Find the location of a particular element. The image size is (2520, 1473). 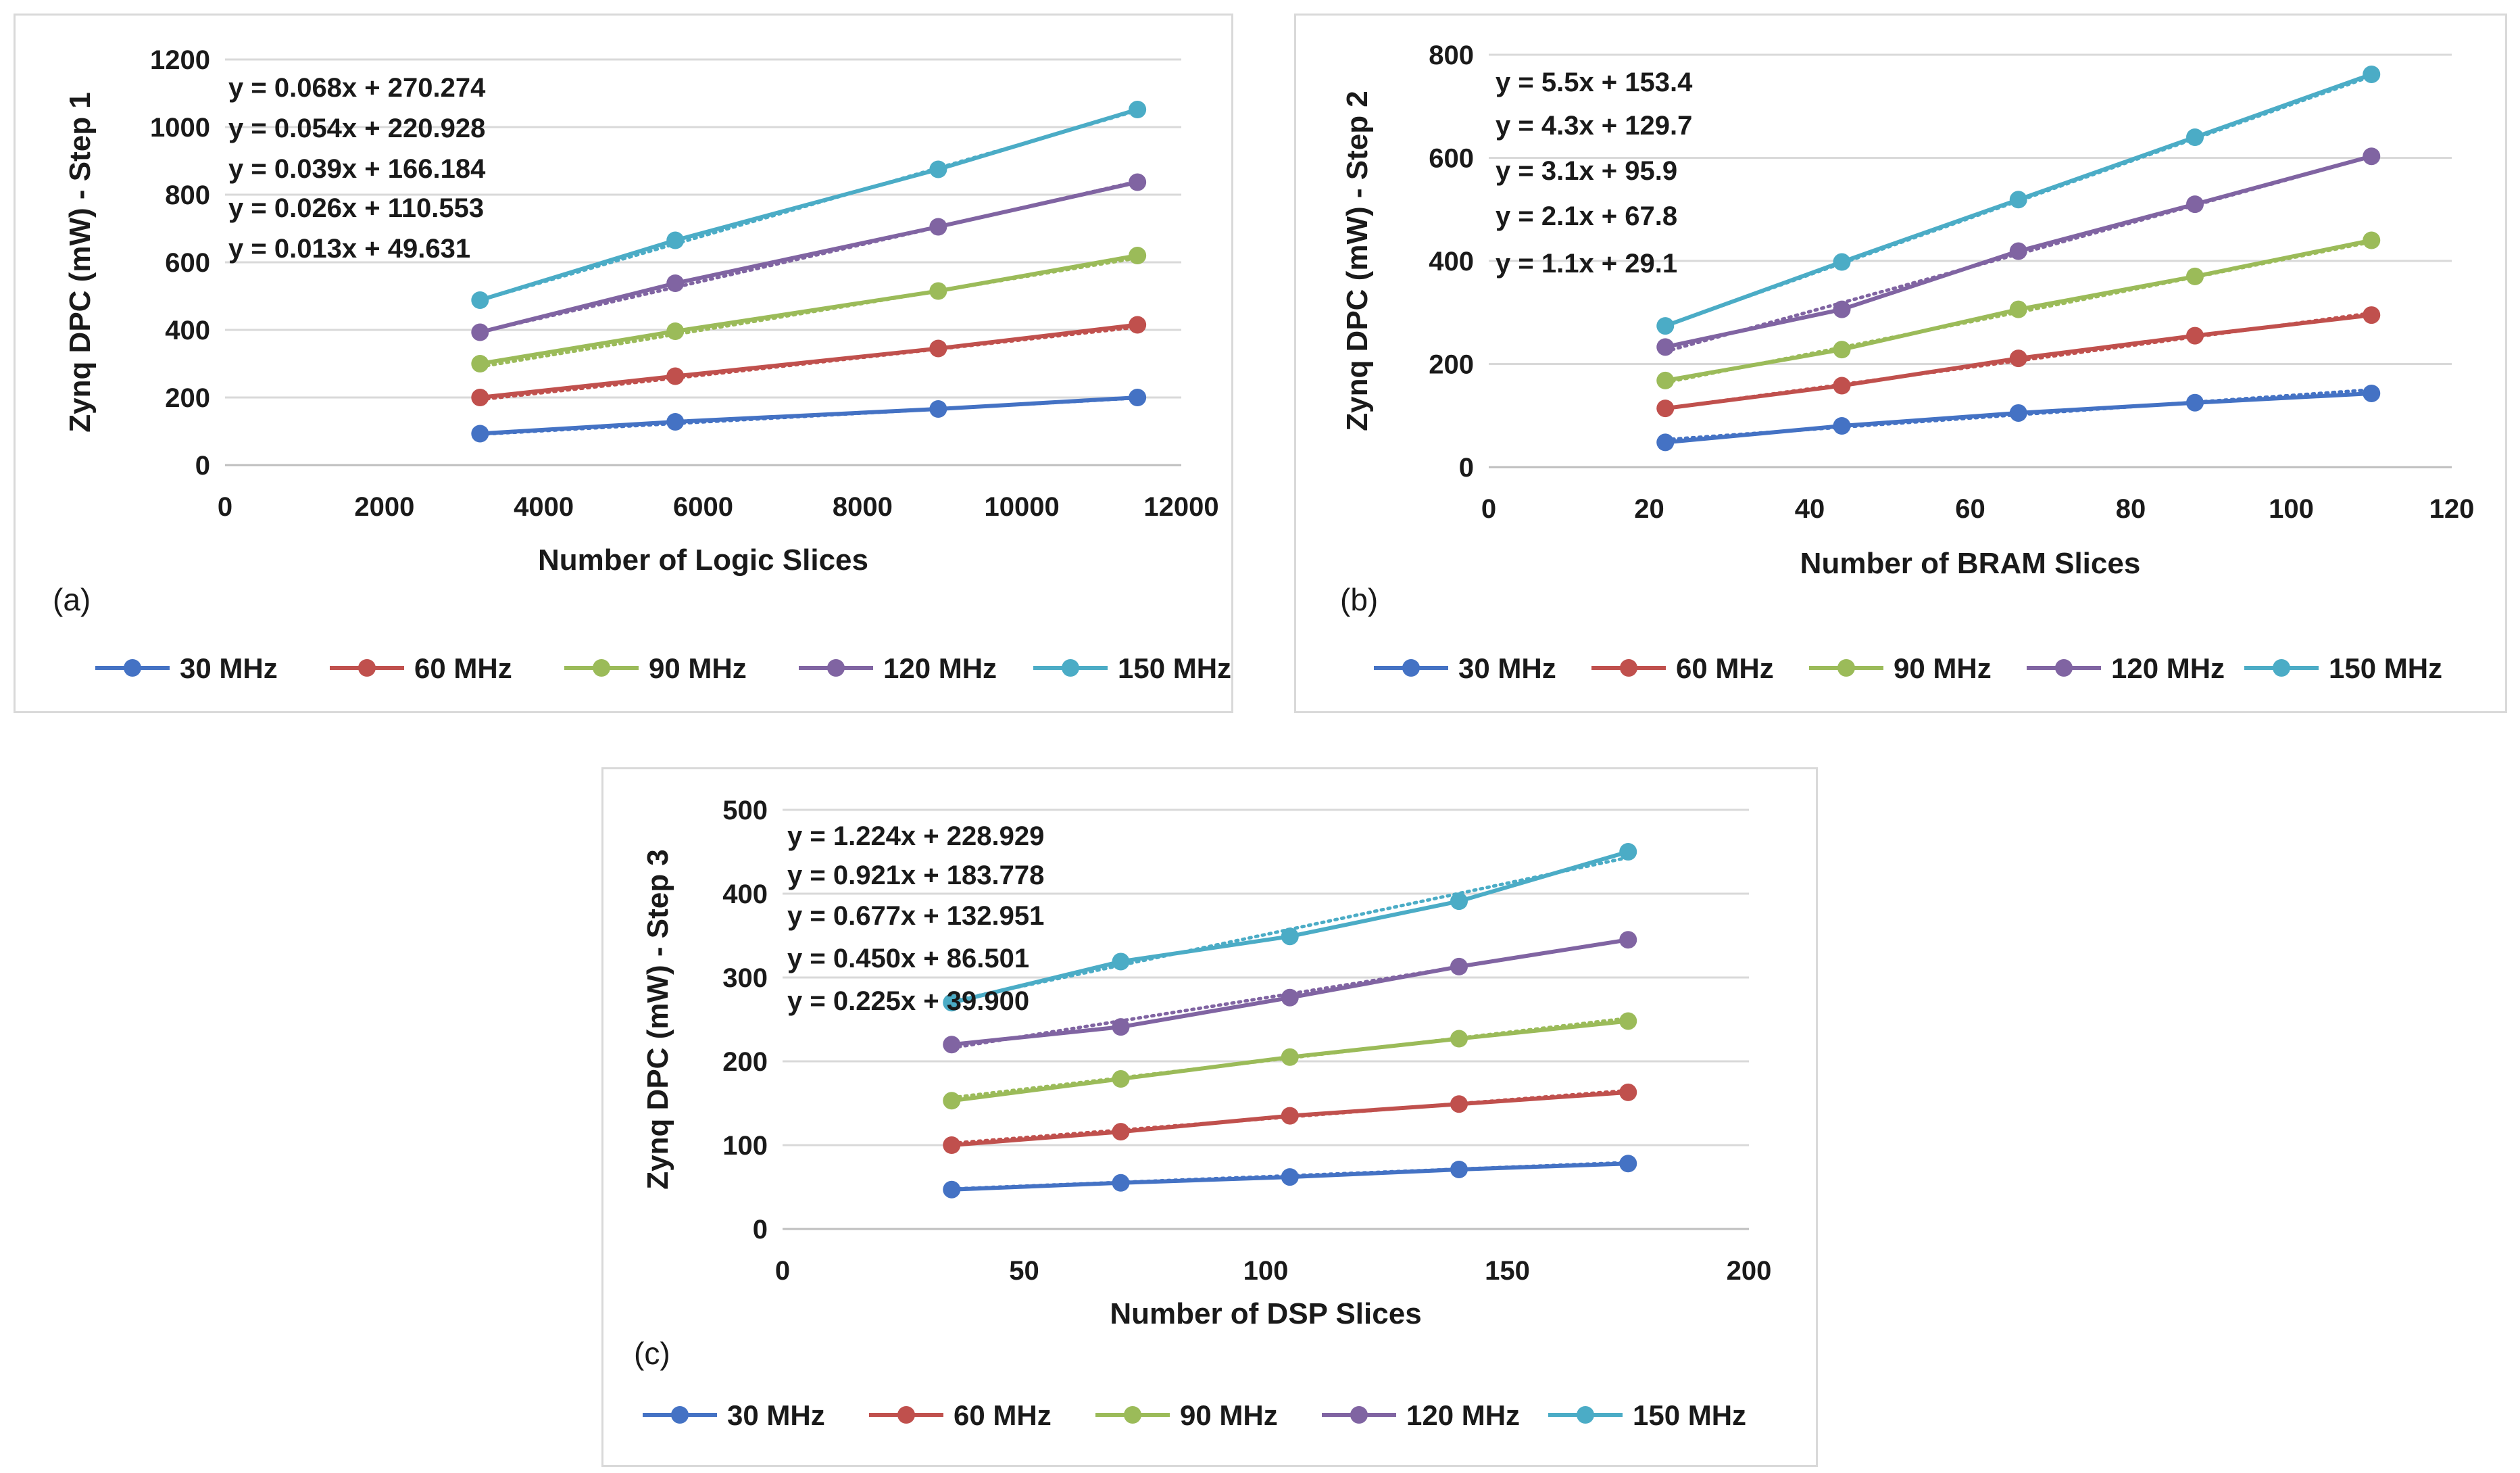

legend-marker-60-mhz is located at coordinates (367, 668).